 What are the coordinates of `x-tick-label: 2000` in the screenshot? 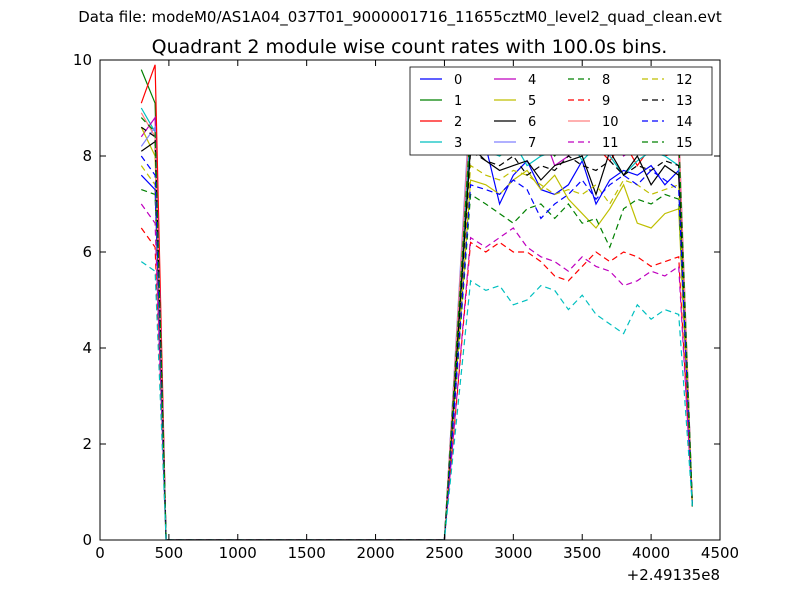 It's located at (375, 553).